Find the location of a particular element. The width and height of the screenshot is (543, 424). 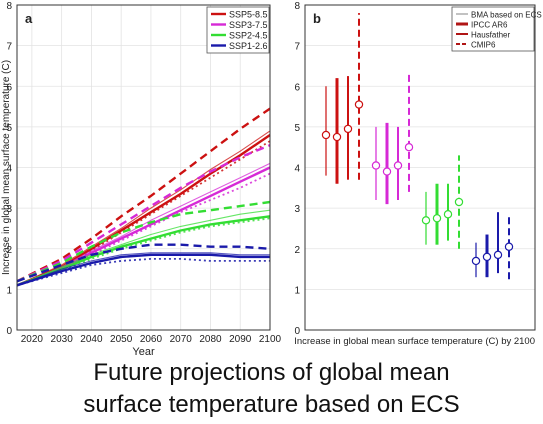

panel-b-ytick-label: 6 is located at coordinates (297, 87).